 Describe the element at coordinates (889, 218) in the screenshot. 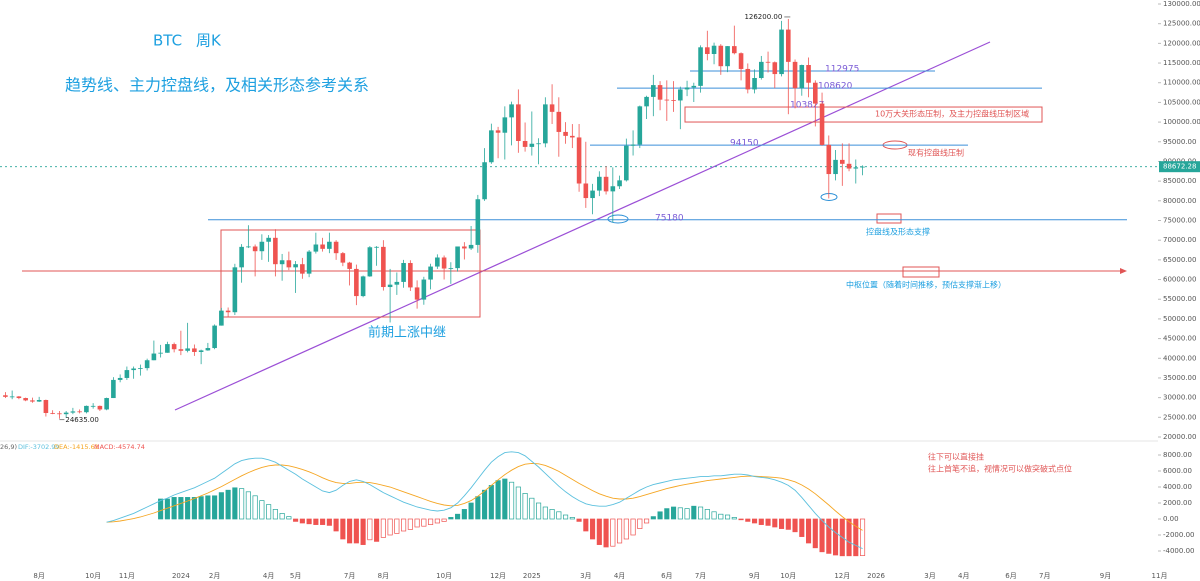

I see `support-marker` at that location.